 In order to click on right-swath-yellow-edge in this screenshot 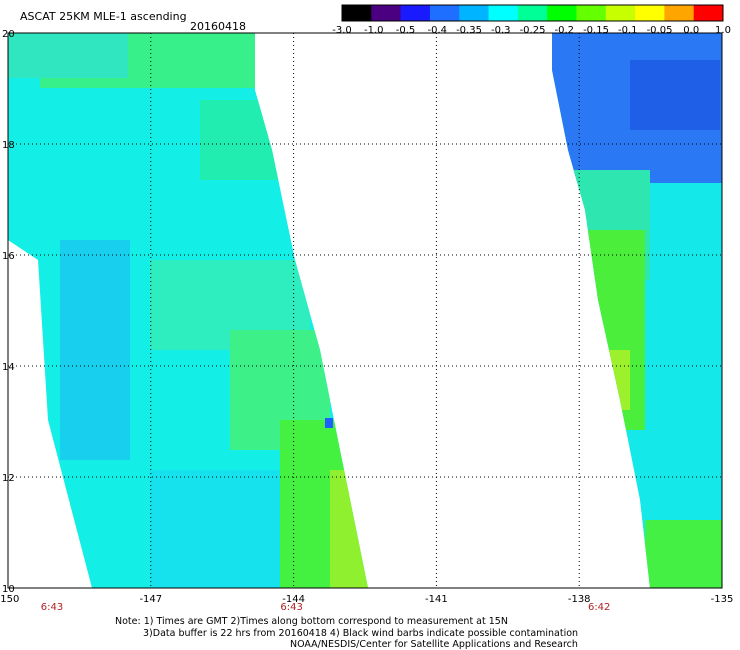, I will do `click(615, 380)`.